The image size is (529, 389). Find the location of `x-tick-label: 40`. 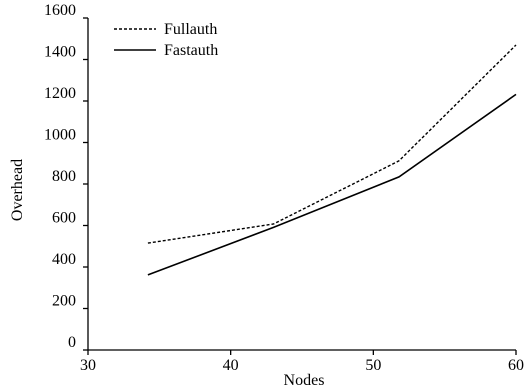

x-tick-label: 40 is located at coordinates (231, 365).